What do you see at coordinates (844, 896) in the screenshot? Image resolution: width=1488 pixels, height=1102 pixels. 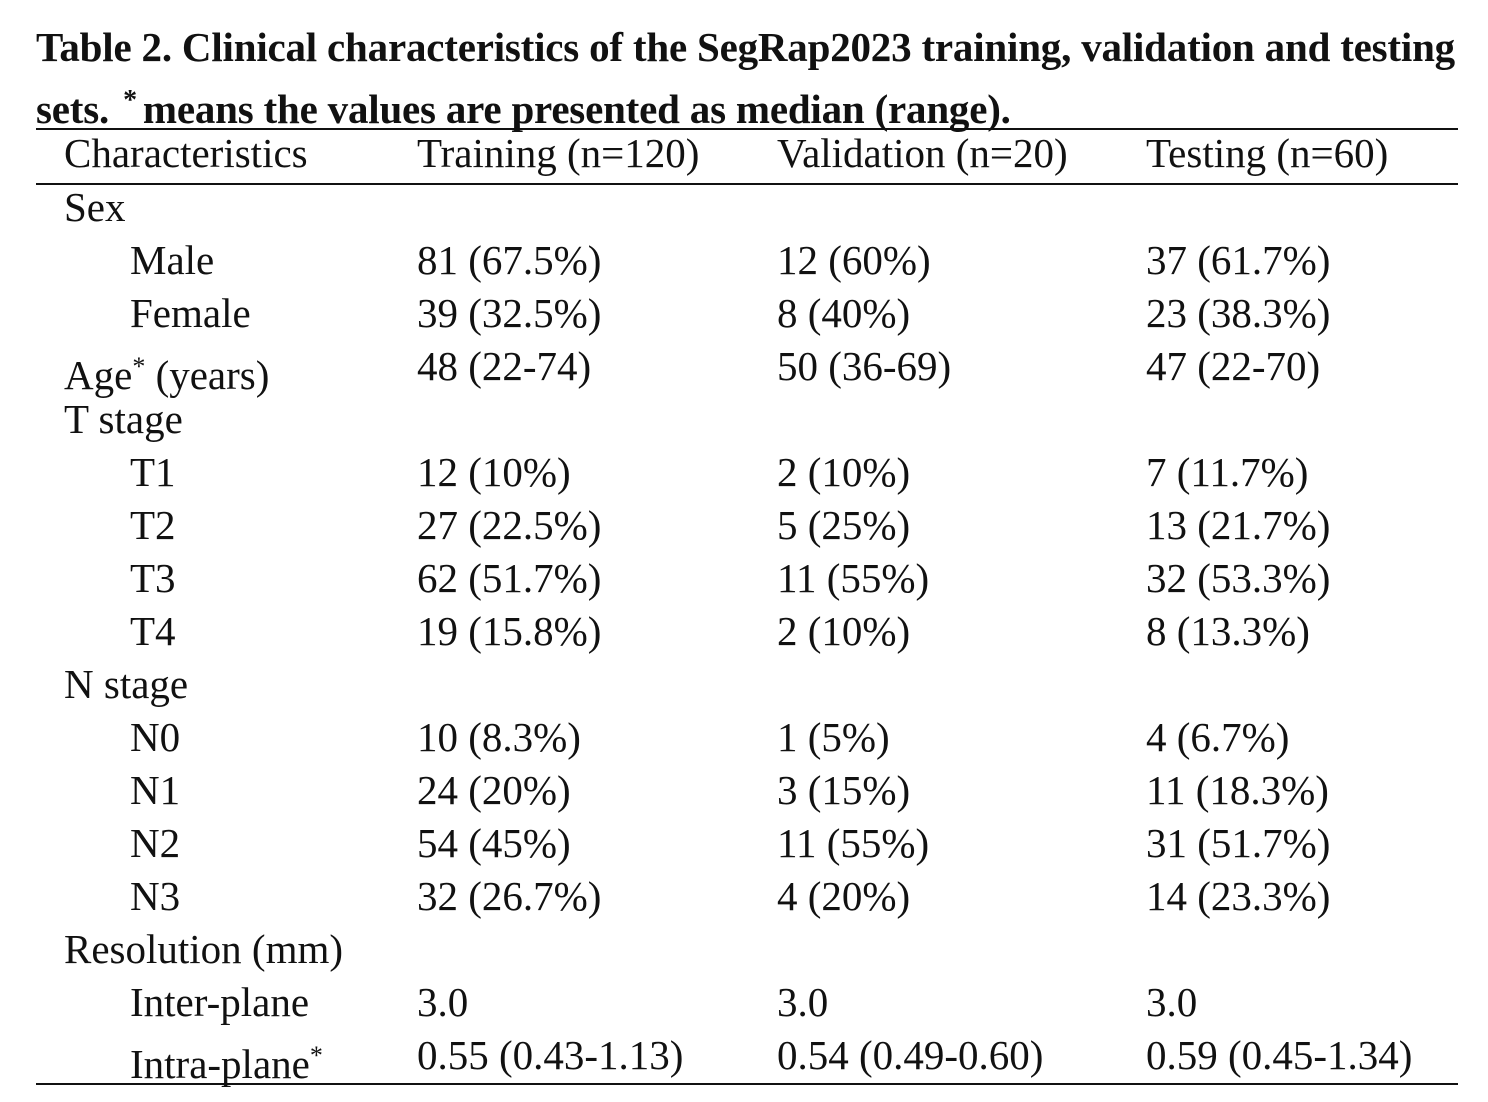 I see `validation-value: 4 (20%)` at bounding box center [844, 896].